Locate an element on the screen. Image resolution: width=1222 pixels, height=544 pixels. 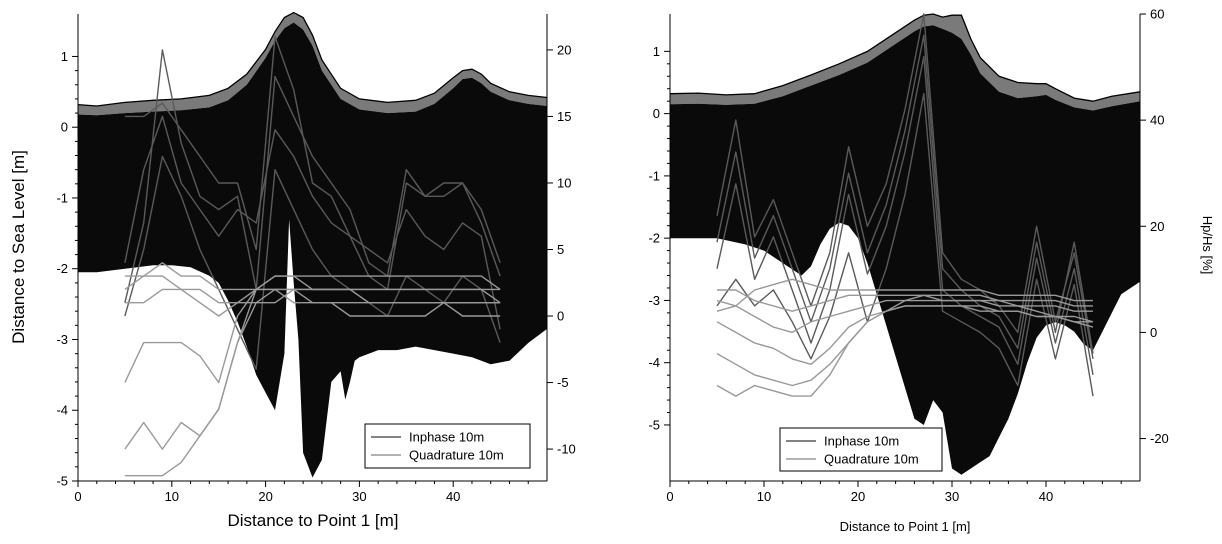
y2-axis-title: Hp/Hs [%] is located at coordinates (1207, 245).